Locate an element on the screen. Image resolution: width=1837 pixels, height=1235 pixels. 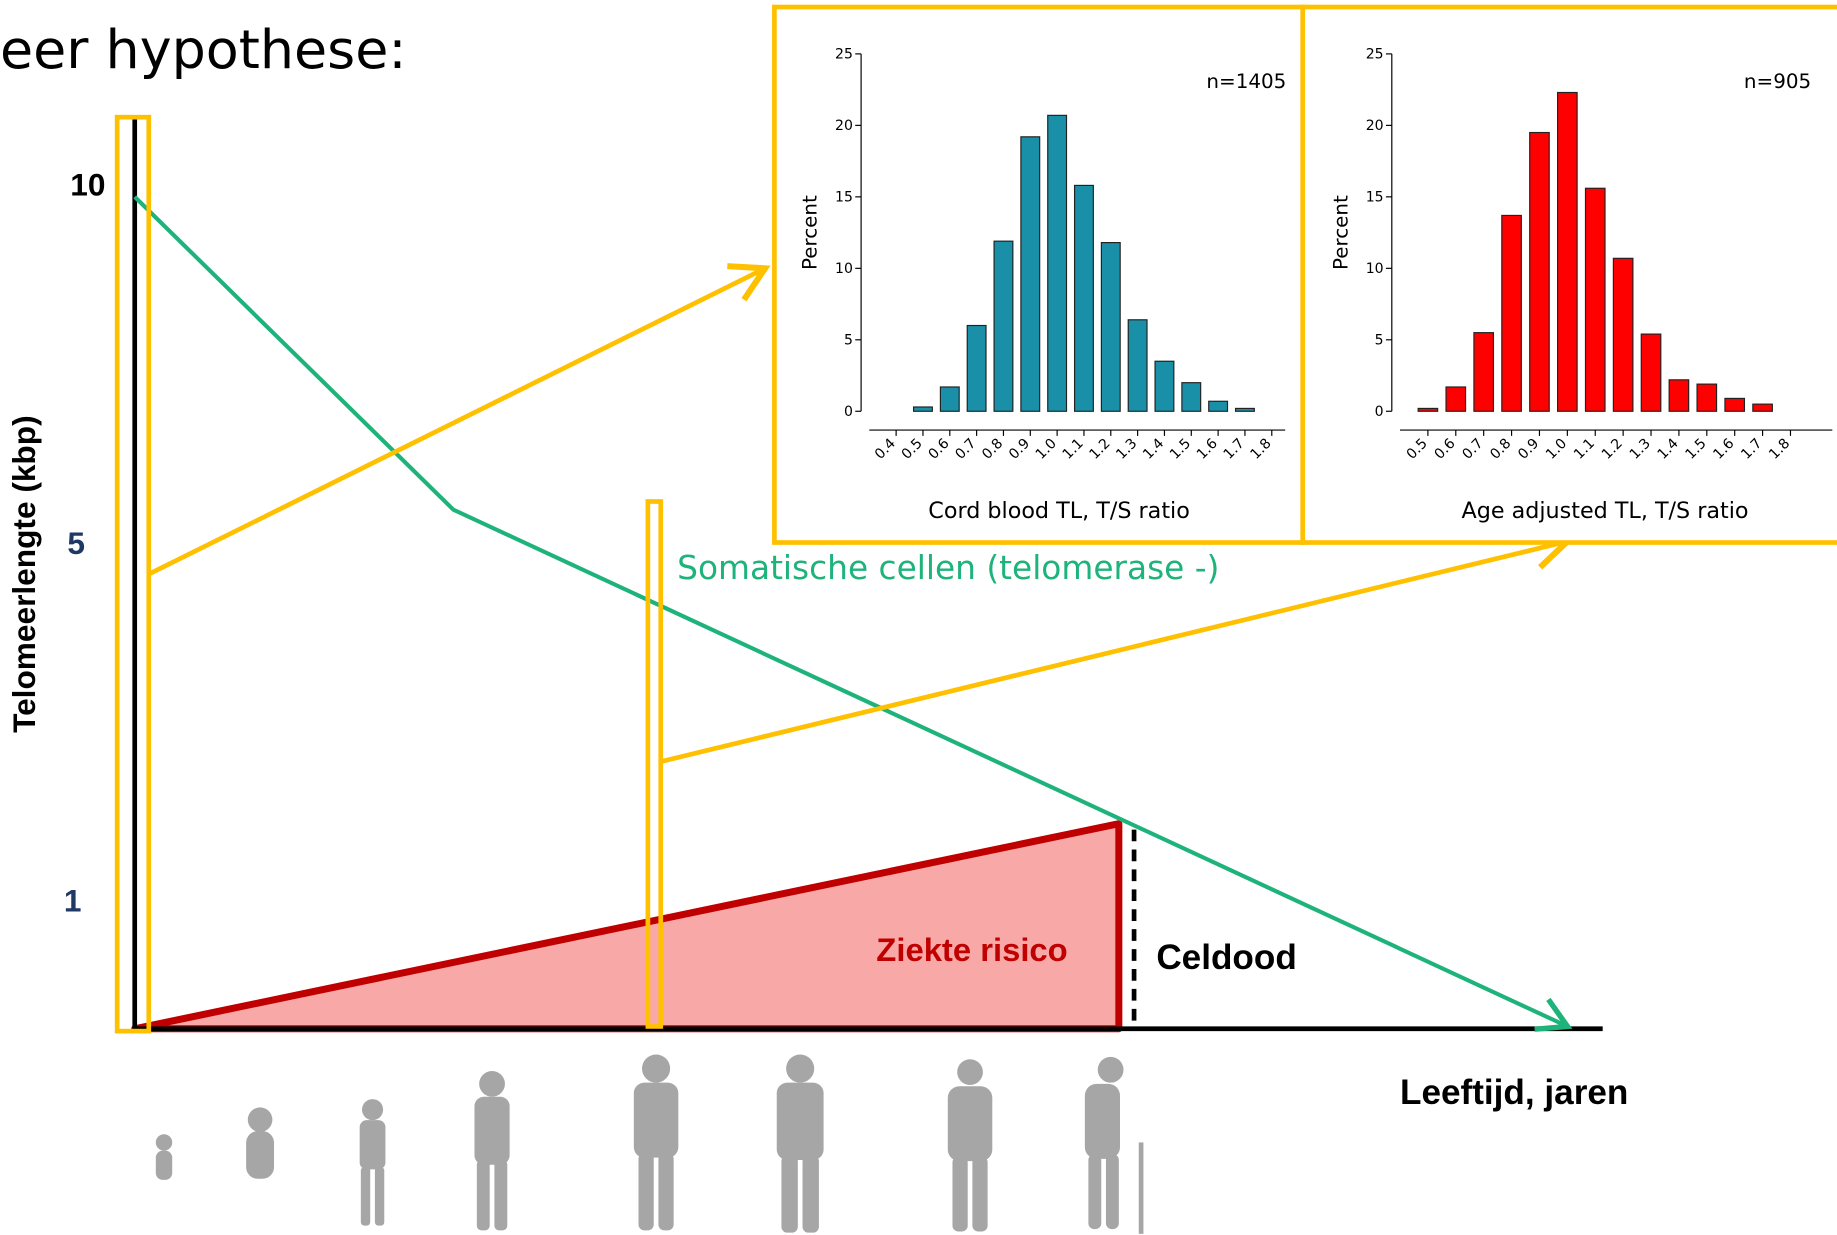
slide-title: eer hypothese: is located at coordinates (203, 49).